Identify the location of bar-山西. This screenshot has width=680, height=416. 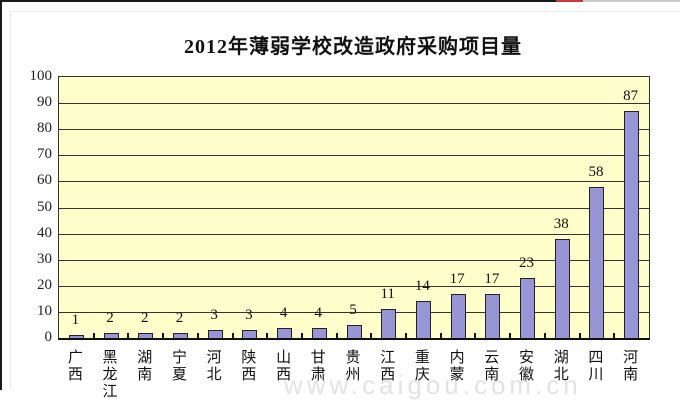
(285, 332).